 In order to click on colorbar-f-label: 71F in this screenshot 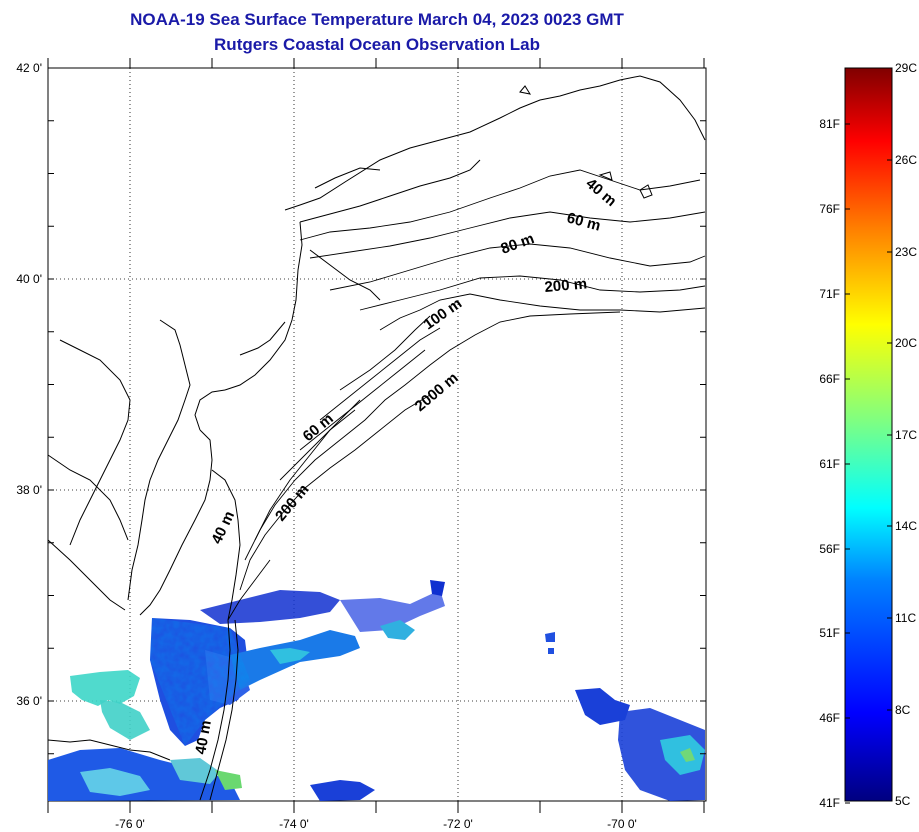, I will do `click(829, 294)`.